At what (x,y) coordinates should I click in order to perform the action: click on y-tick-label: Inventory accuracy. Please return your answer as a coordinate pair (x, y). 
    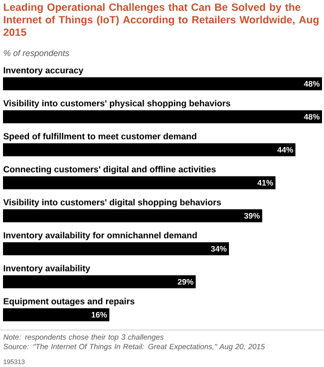
    Looking at the image, I should click on (44, 71).